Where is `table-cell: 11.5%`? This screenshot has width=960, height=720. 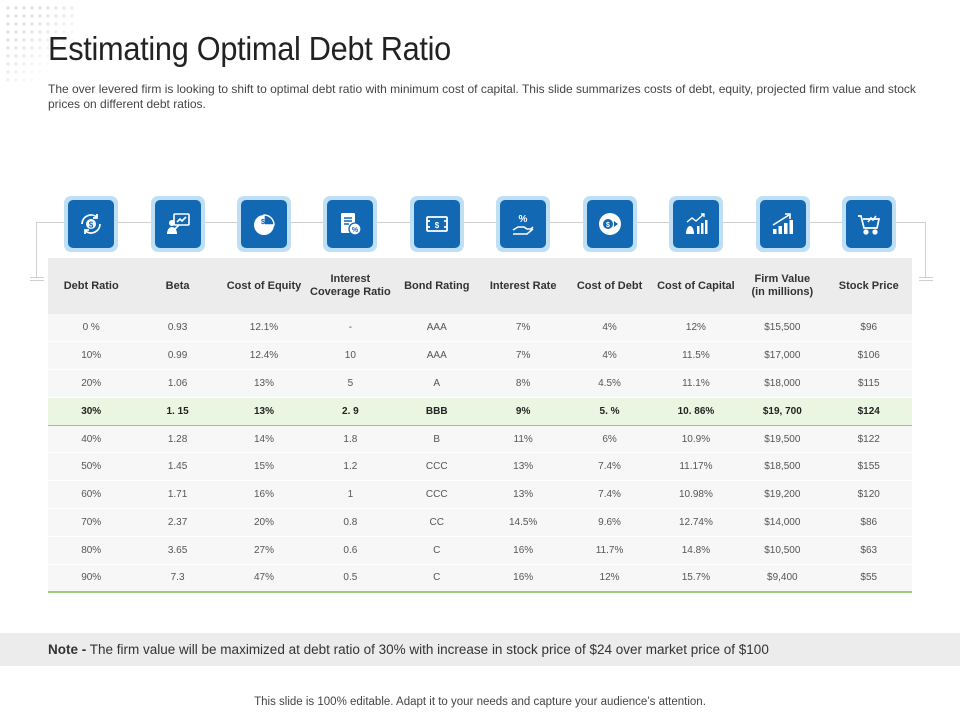
table-cell: 11.5% is located at coordinates (696, 356).